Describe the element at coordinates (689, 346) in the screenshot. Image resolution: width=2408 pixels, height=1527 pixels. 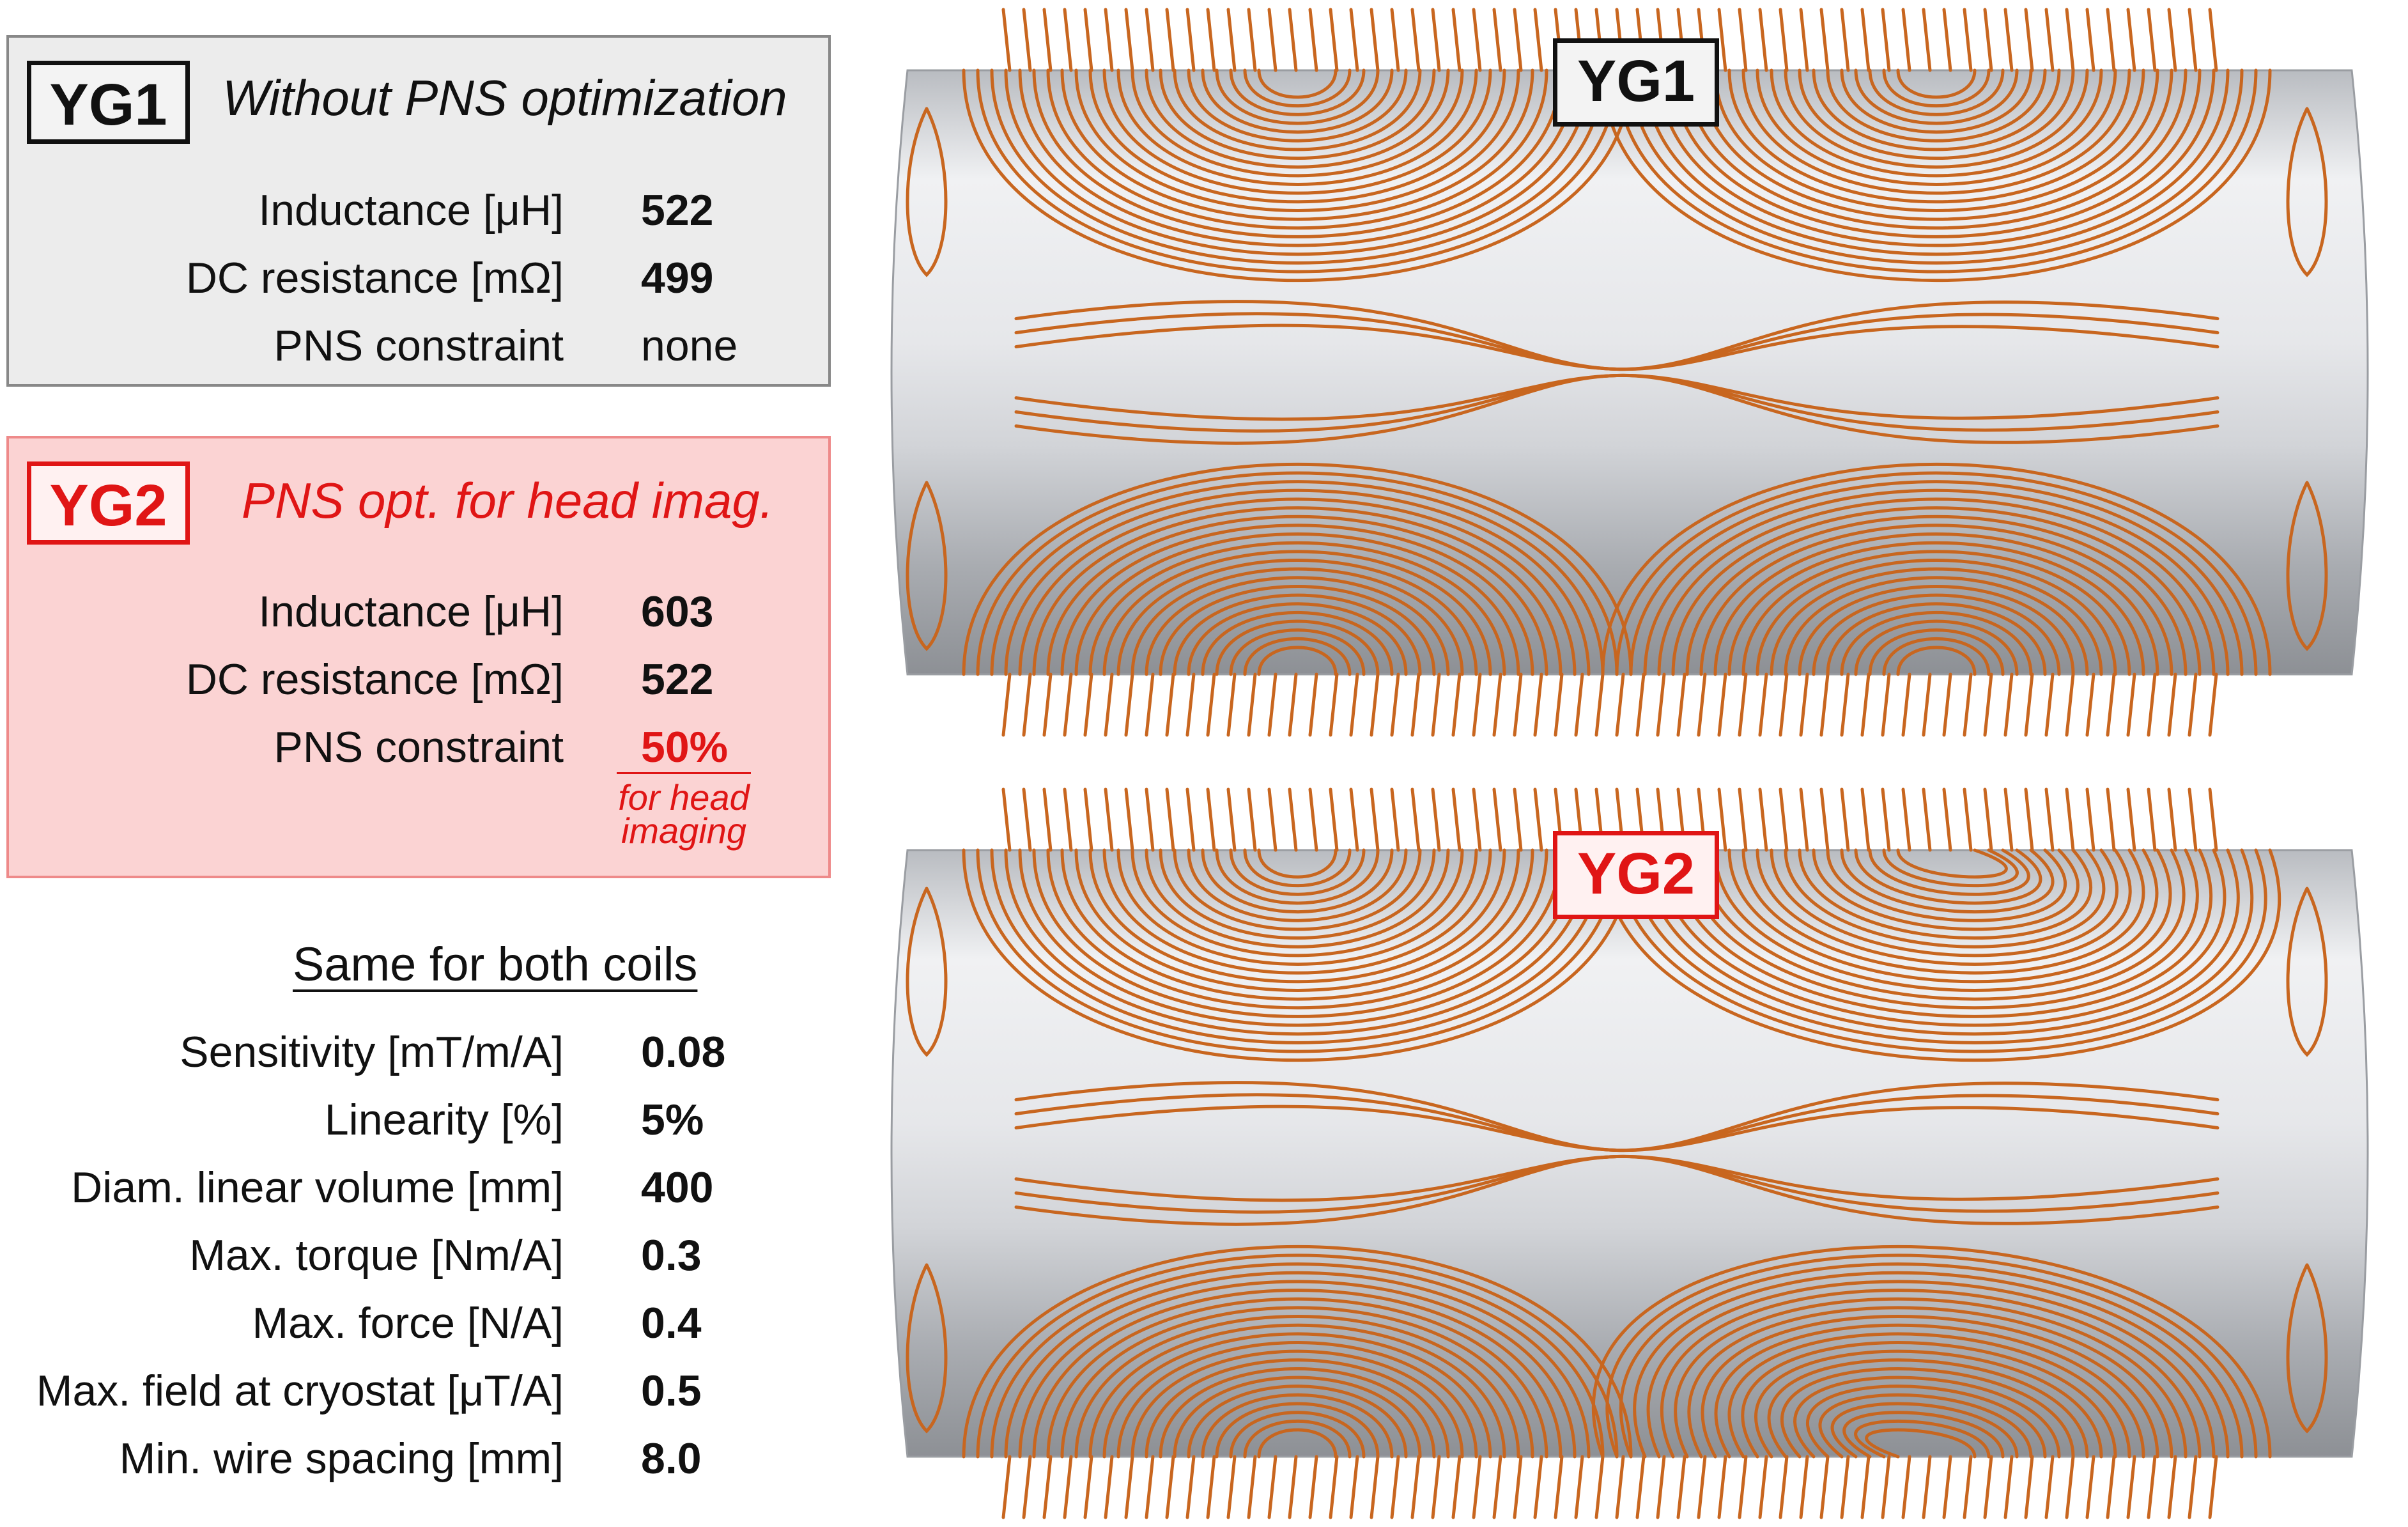
I see `yg1-pns-value: none` at that location.